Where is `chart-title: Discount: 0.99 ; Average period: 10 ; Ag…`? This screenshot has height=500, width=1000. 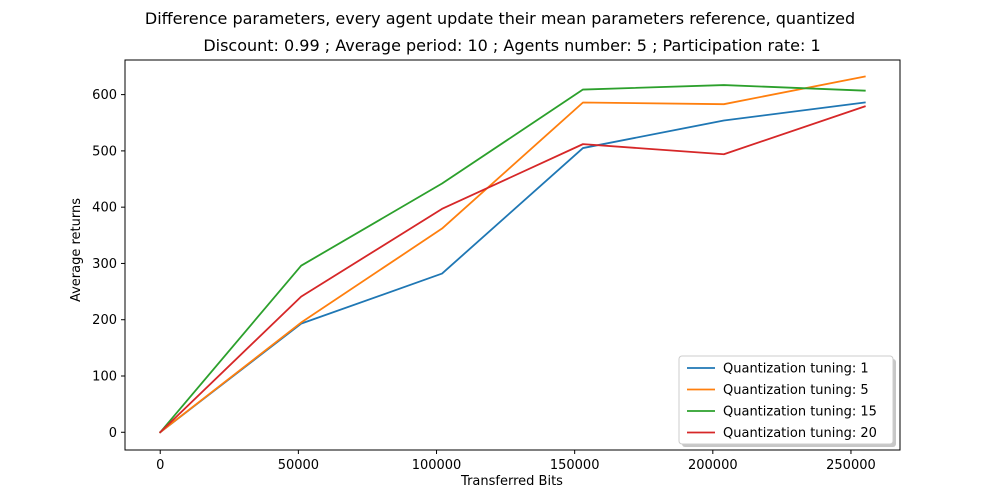 chart-title: Discount: 0.99 ; Average period: 10 ; Ag… is located at coordinates (511, 45).